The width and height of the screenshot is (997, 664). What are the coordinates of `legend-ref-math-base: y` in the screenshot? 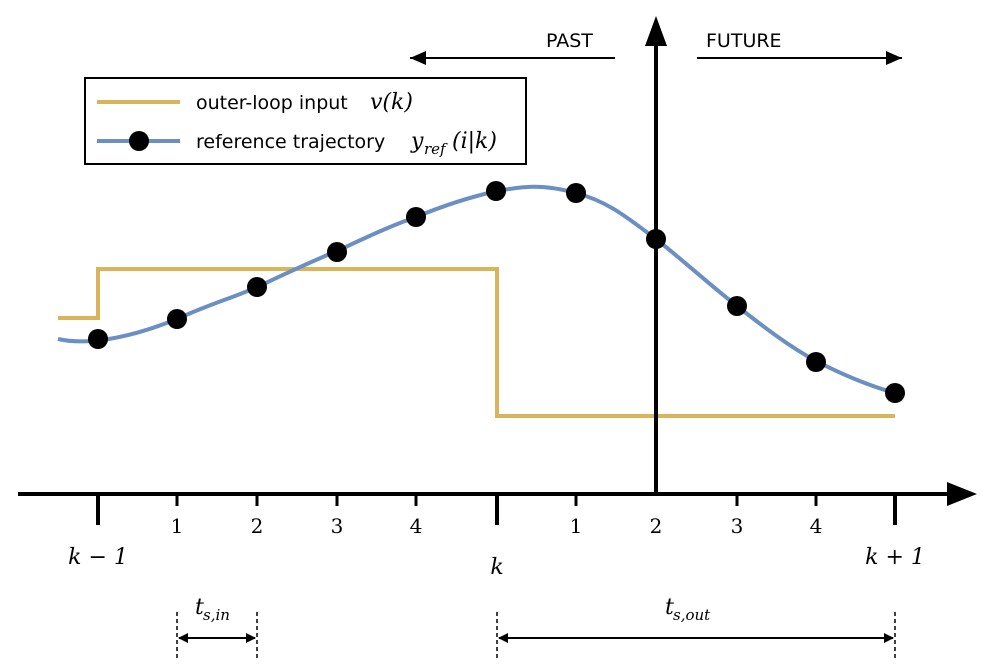 It's located at (417, 141).